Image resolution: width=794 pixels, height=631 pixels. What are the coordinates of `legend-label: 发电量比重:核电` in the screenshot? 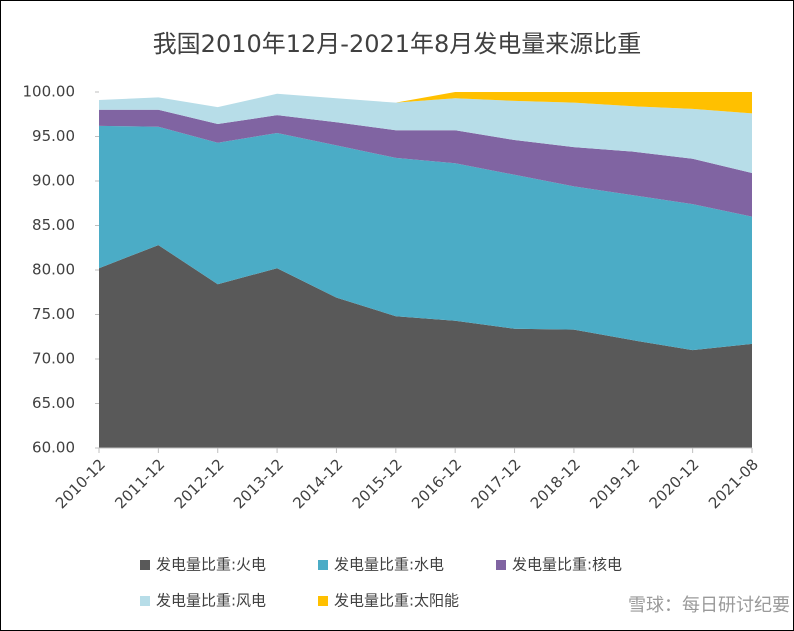 It's located at (567, 565).